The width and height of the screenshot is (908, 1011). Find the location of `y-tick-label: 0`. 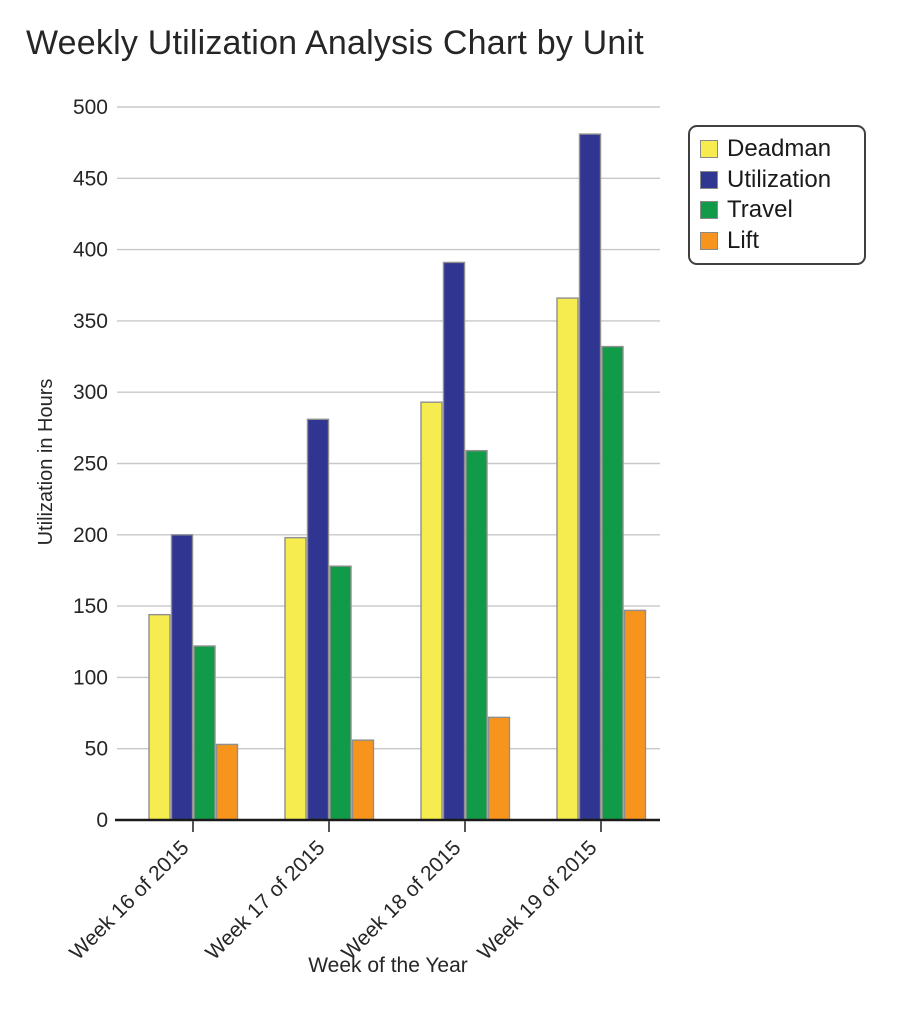

y-tick-label: 0 is located at coordinates (102, 820).